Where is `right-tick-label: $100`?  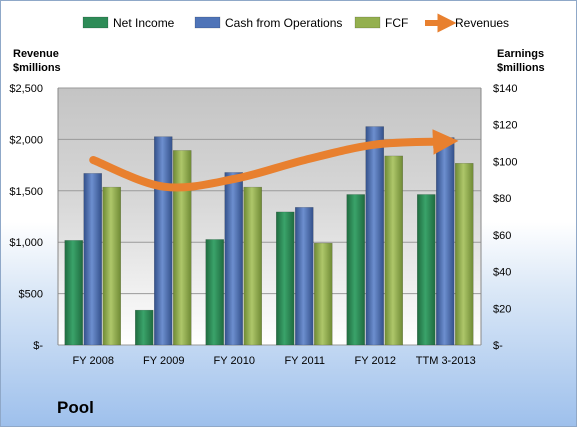 right-tick-label: $100 is located at coordinates (505, 162).